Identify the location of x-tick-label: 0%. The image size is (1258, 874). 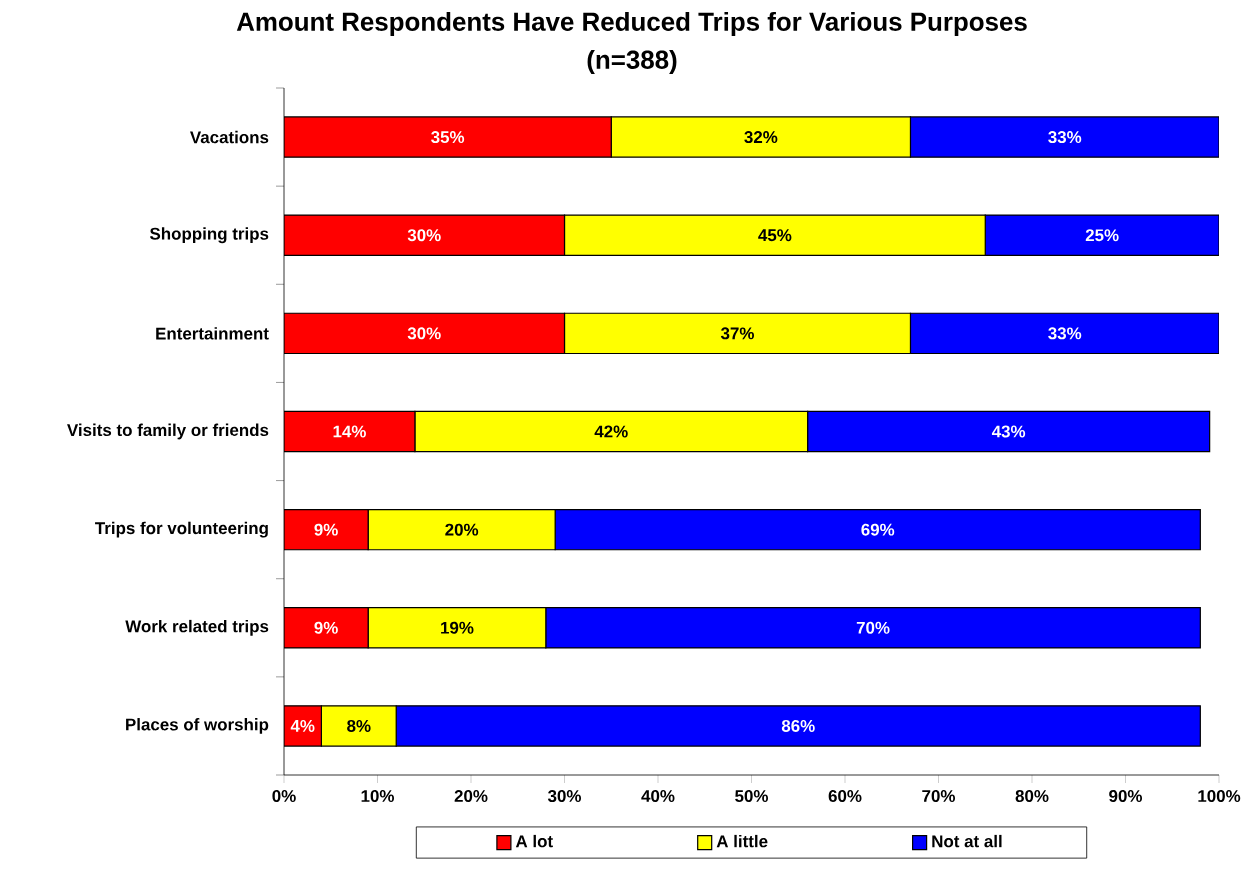
(284, 796).